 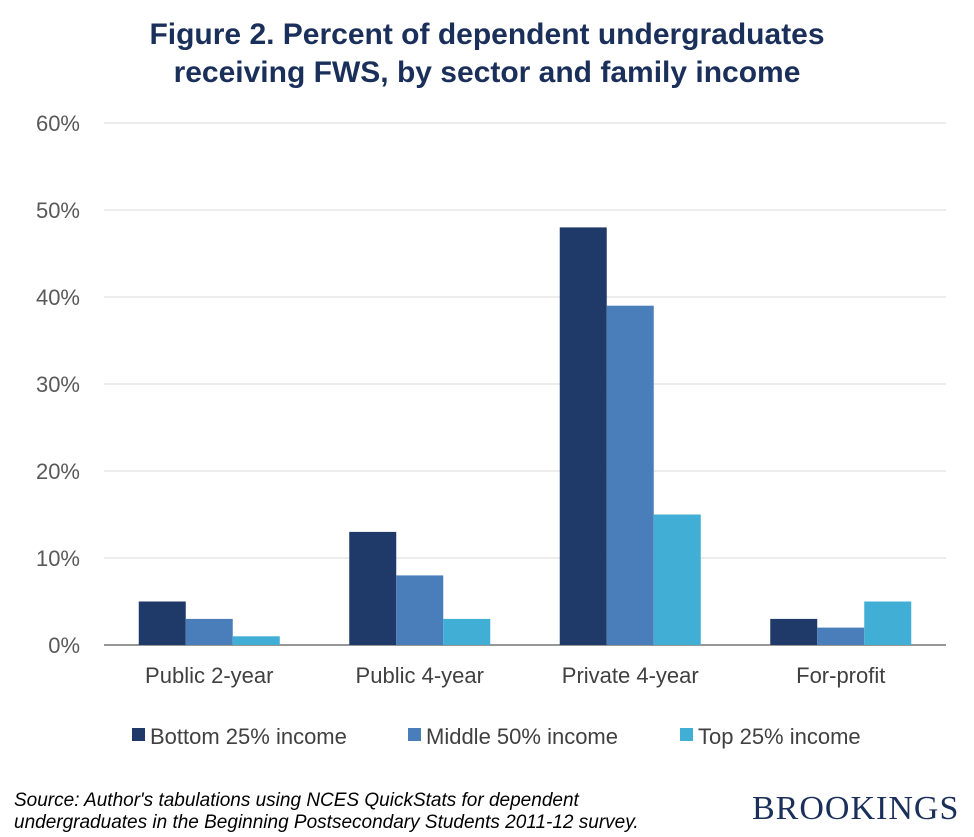 What do you see at coordinates (840, 675) in the screenshot?
I see `x-category-label: For-profit` at bounding box center [840, 675].